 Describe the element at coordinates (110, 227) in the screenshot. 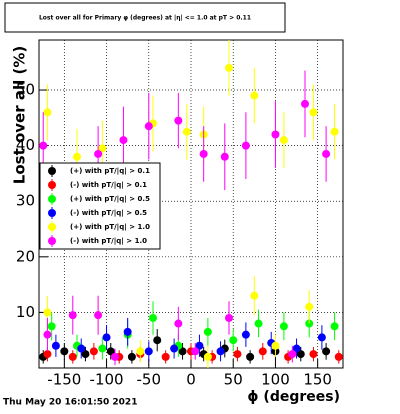

I see `legend-label: (+) with pT/|q| > 1.0` at that location.